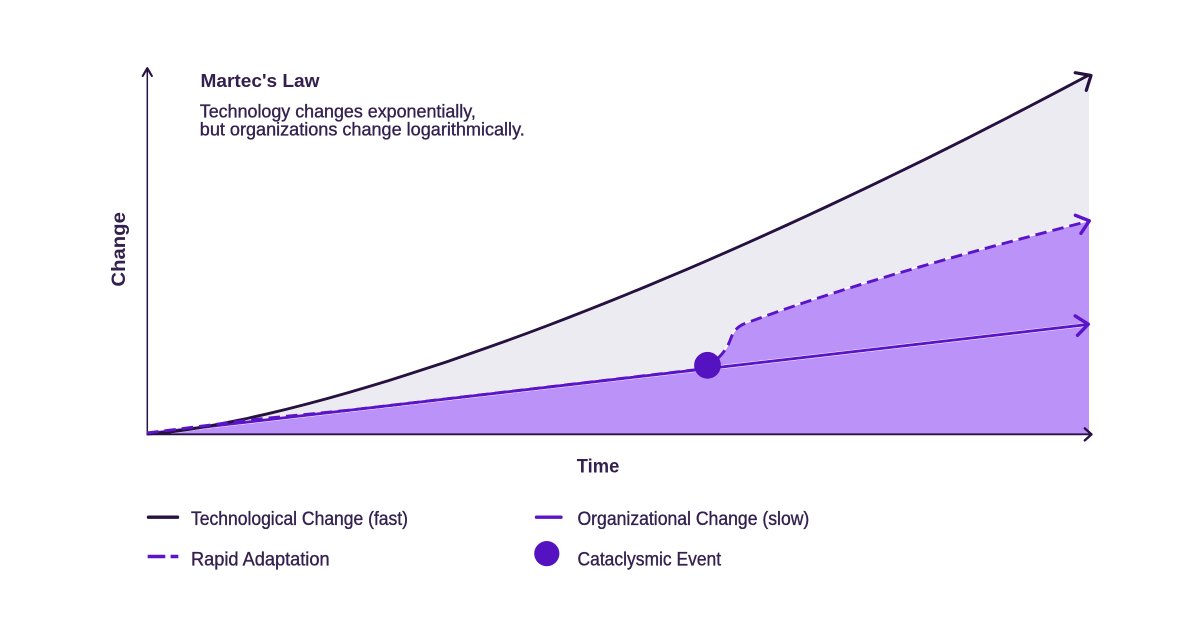 This screenshot has width=1200, height=628. I want to click on svg-text: Martec's Law, so click(261, 81).